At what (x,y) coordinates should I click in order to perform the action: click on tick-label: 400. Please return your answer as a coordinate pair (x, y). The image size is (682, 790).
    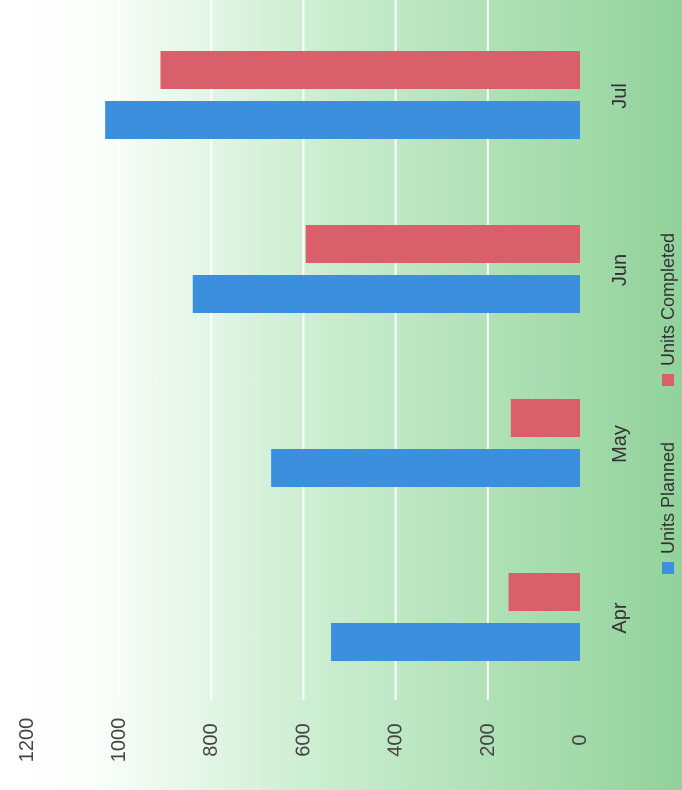
    Looking at the image, I should click on (396, 739).